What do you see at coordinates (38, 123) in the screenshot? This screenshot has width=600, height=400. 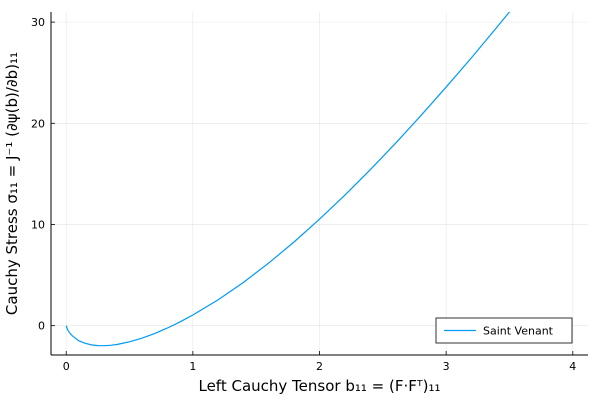 I see `y-tick-label-2: 20` at bounding box center [38, 123].